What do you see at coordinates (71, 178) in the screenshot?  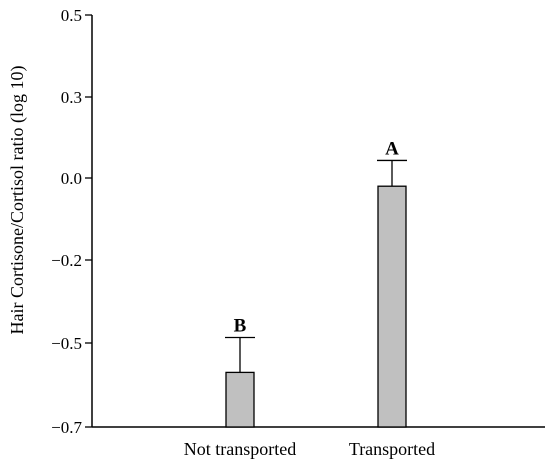 I see `y-tick-label: 0.0` at bounding box center [71, 178].